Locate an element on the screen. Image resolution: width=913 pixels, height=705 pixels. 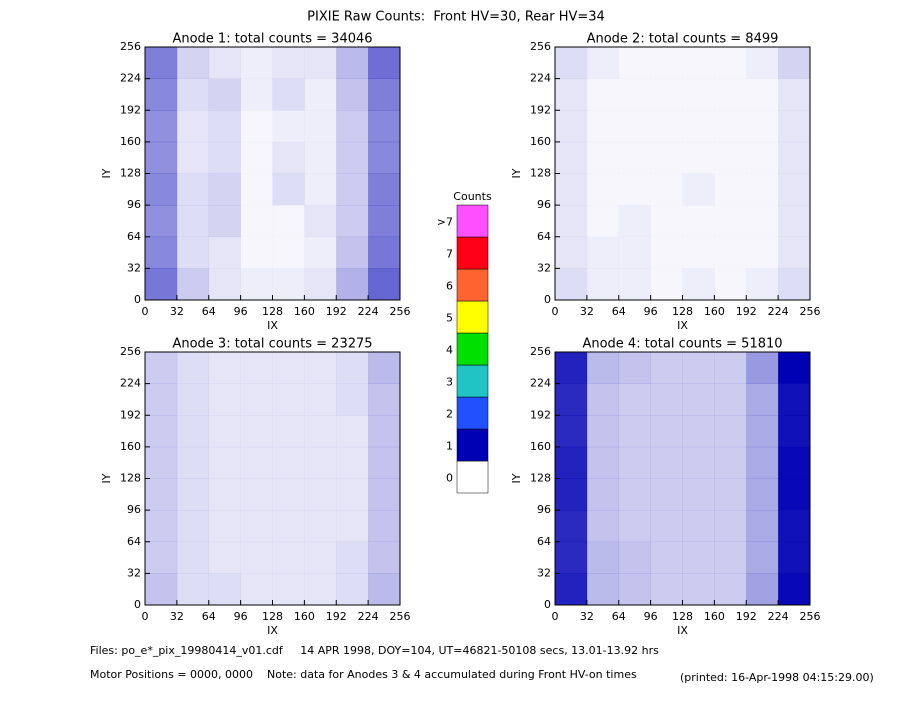
x-tick-label: 96 is located at coordinates (241, 616).